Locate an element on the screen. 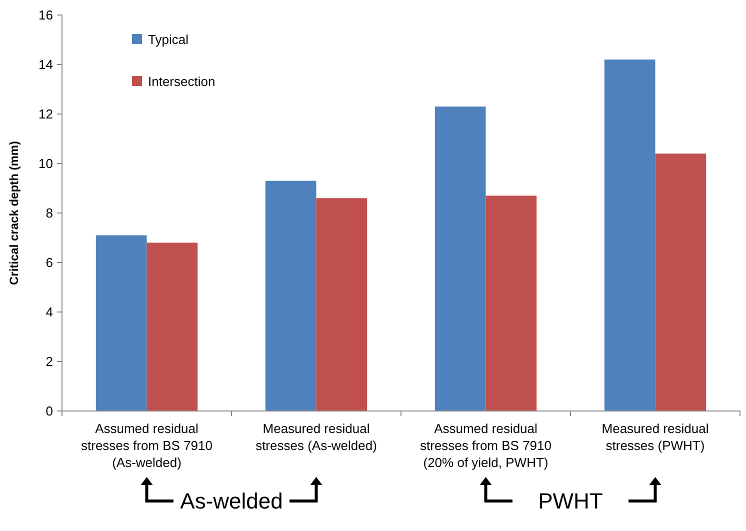  text: As-welded is located at coordinates (231, 501).